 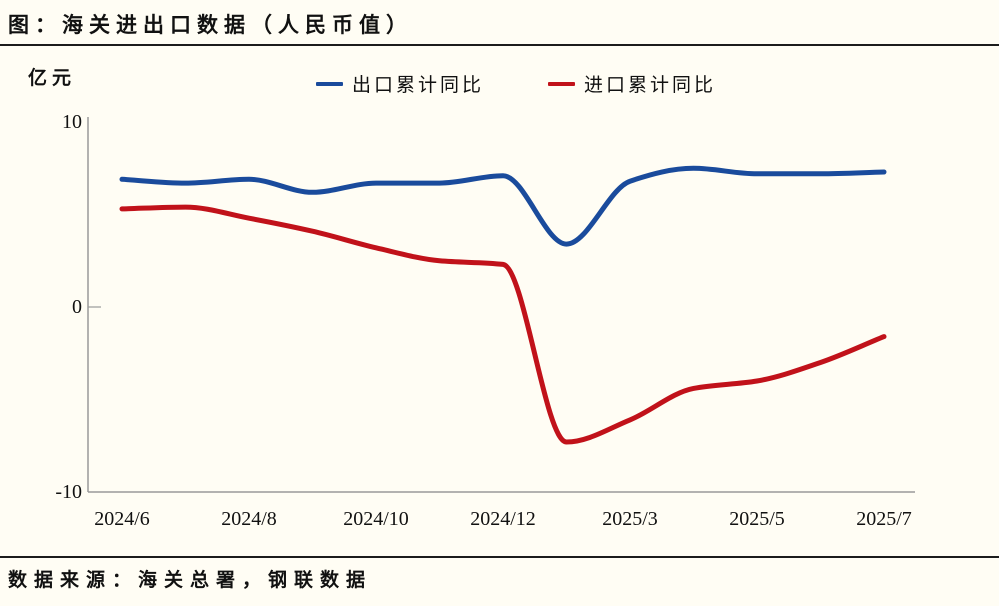 What do you see at coordinates (503, 519) in the screenshot?
I see `x-tick-label-2024-12: 2024/12` at bounding box center [503, 519].